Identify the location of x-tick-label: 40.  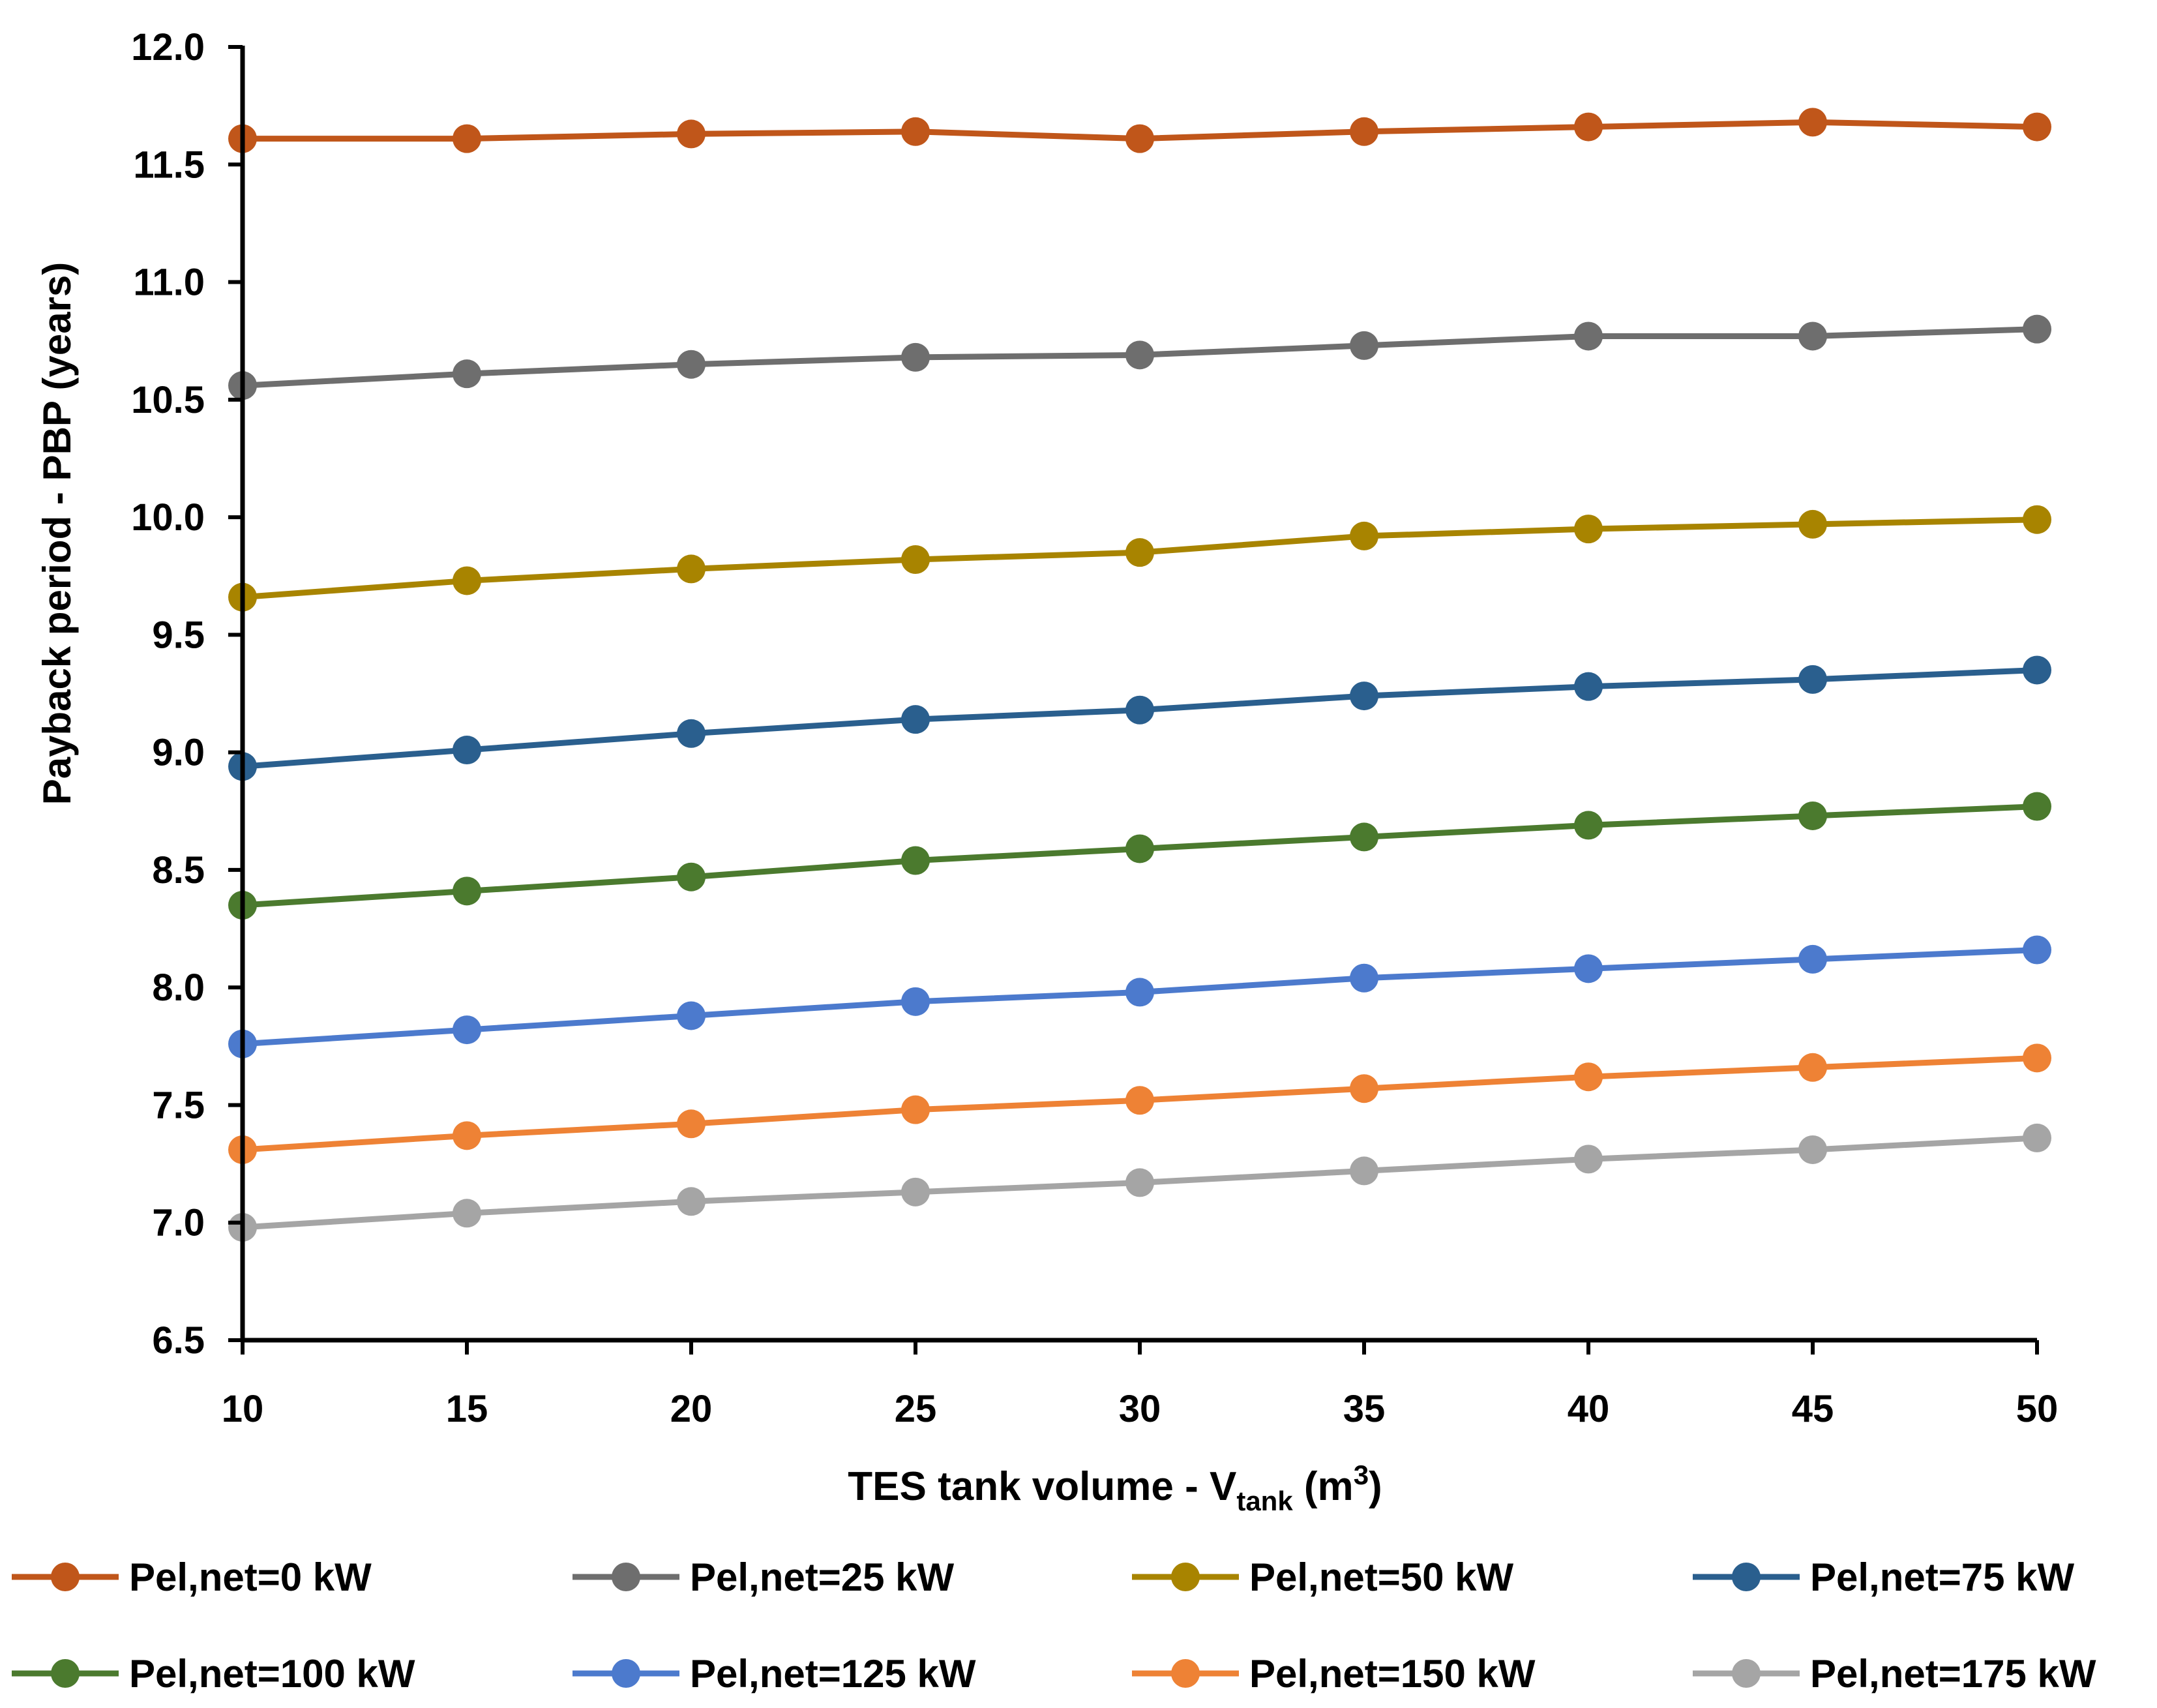
(1589, 1409).